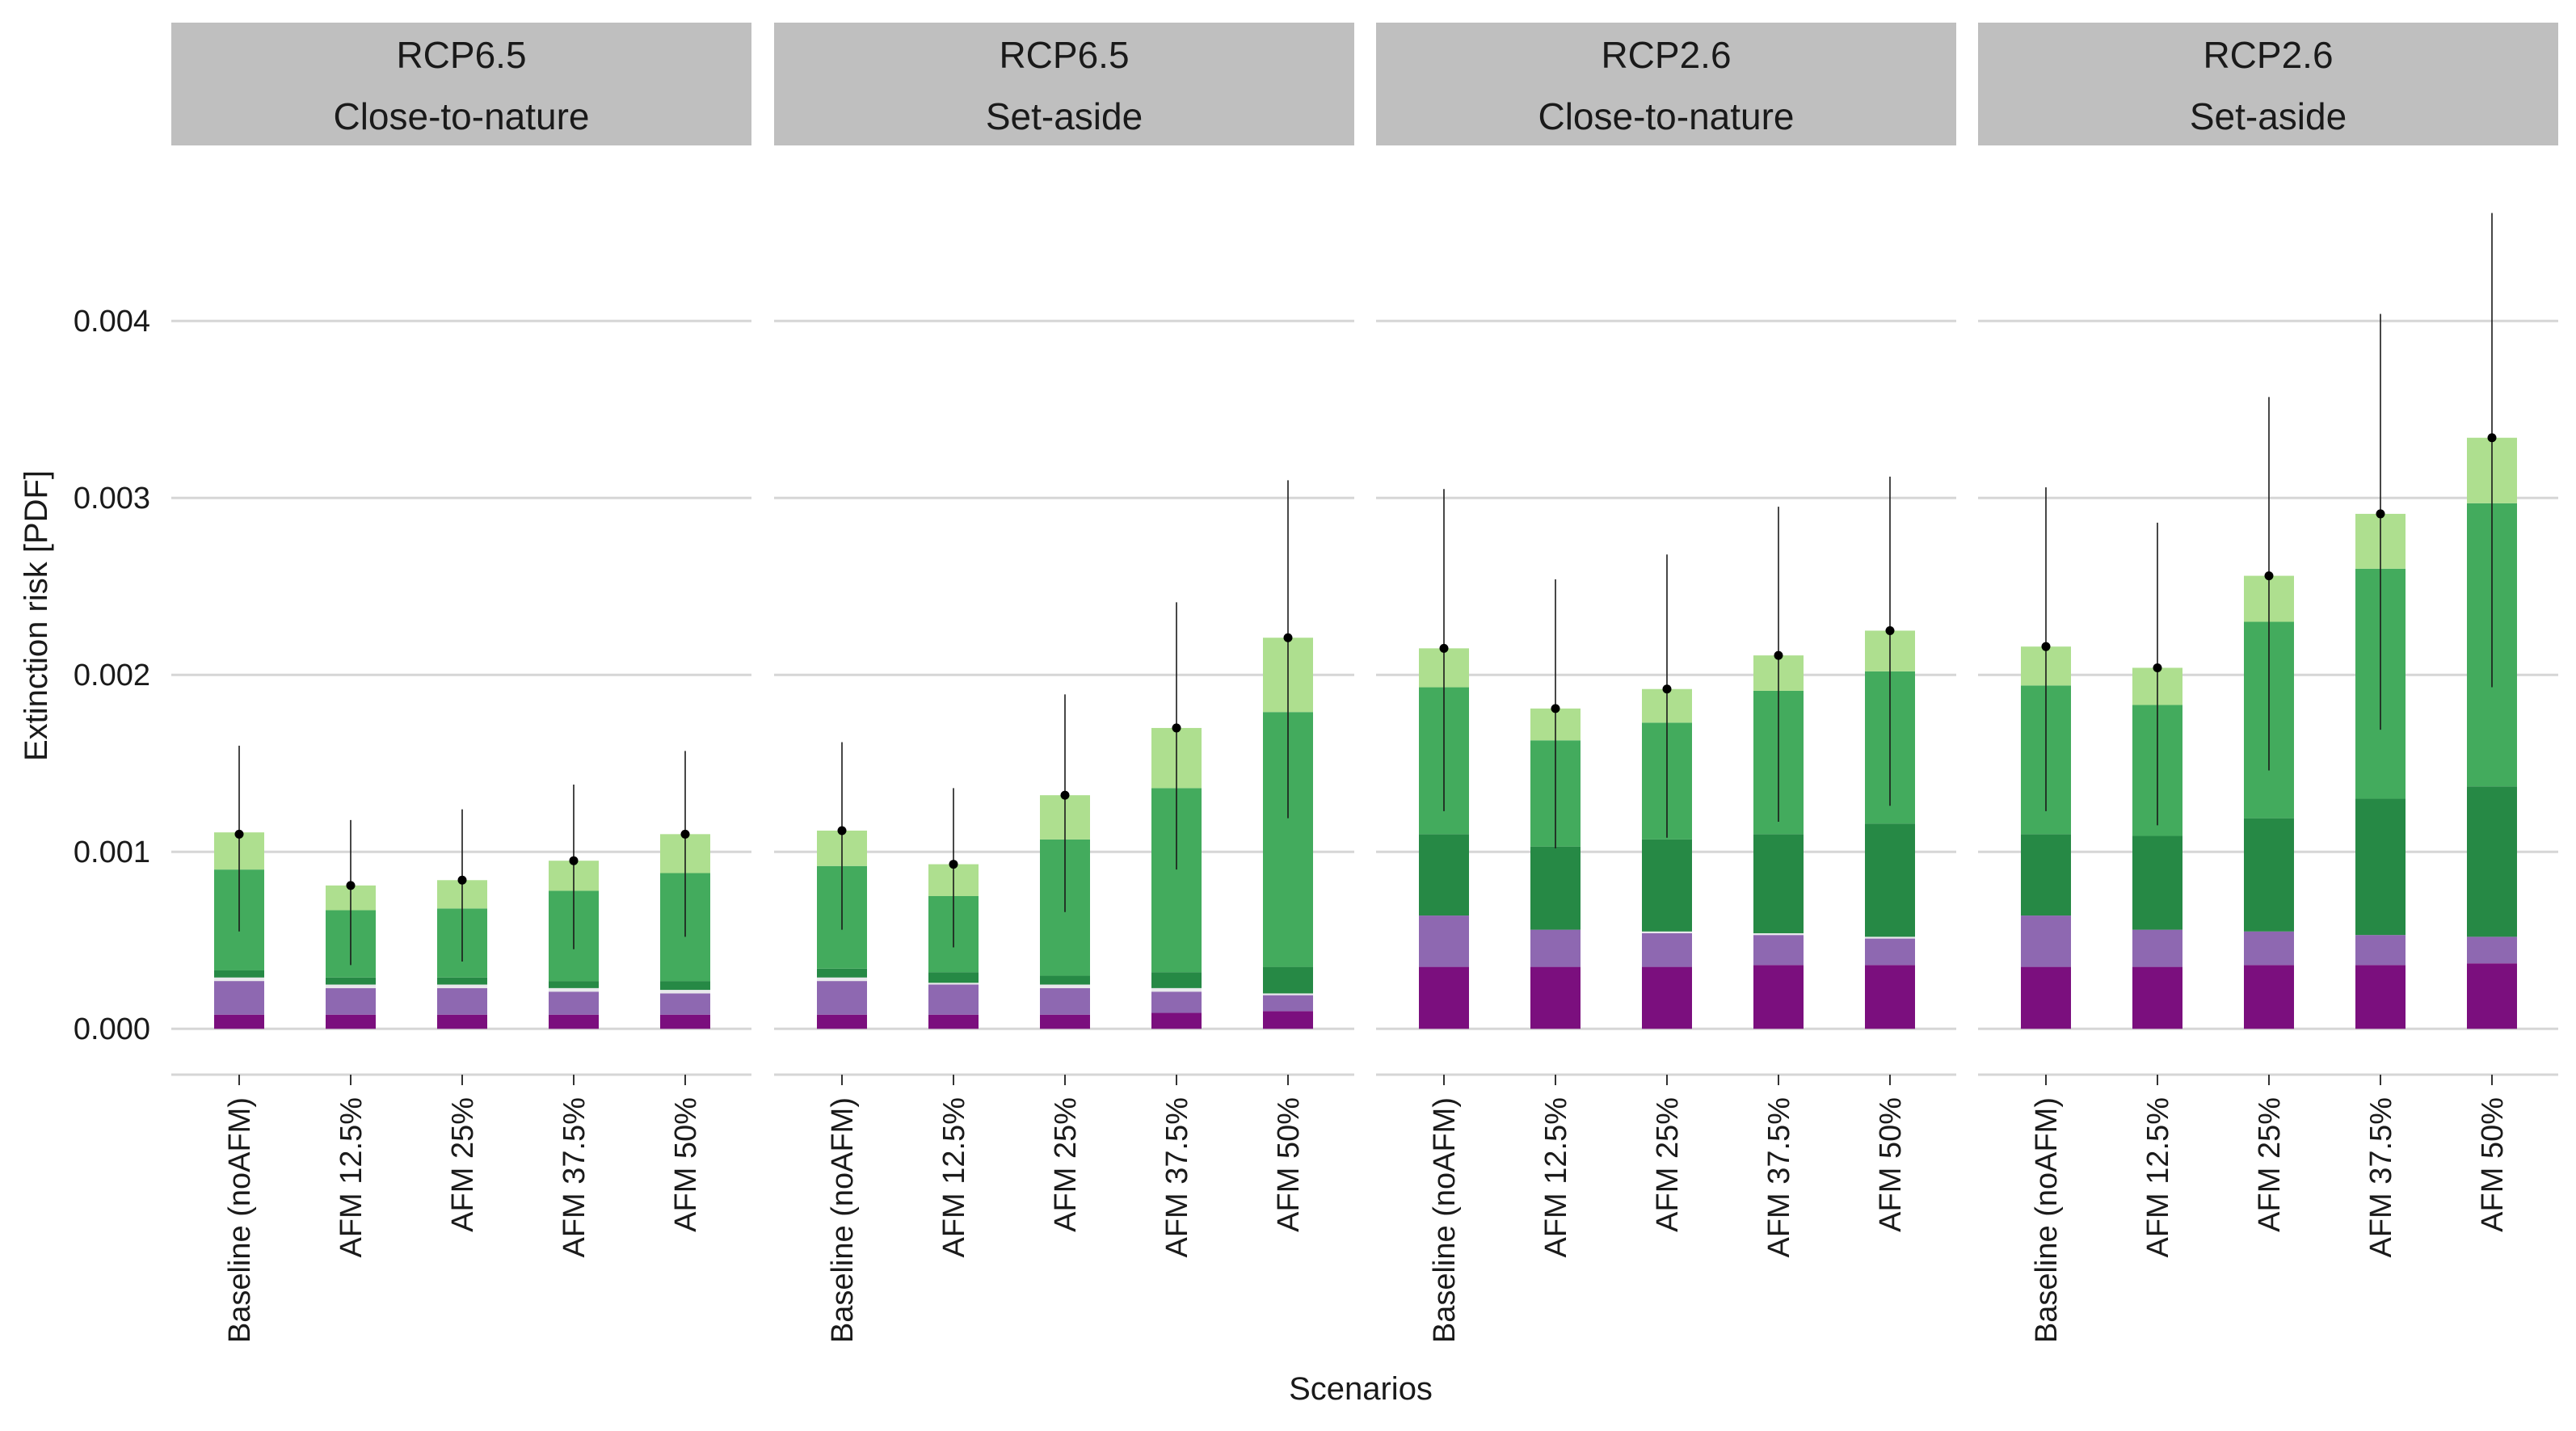 The height and width of the screenshot is (1431, 2576). Describe the element at coordinates (112, 1029) in the screenshot. I see `y-tick-label: 0.000` at that location.